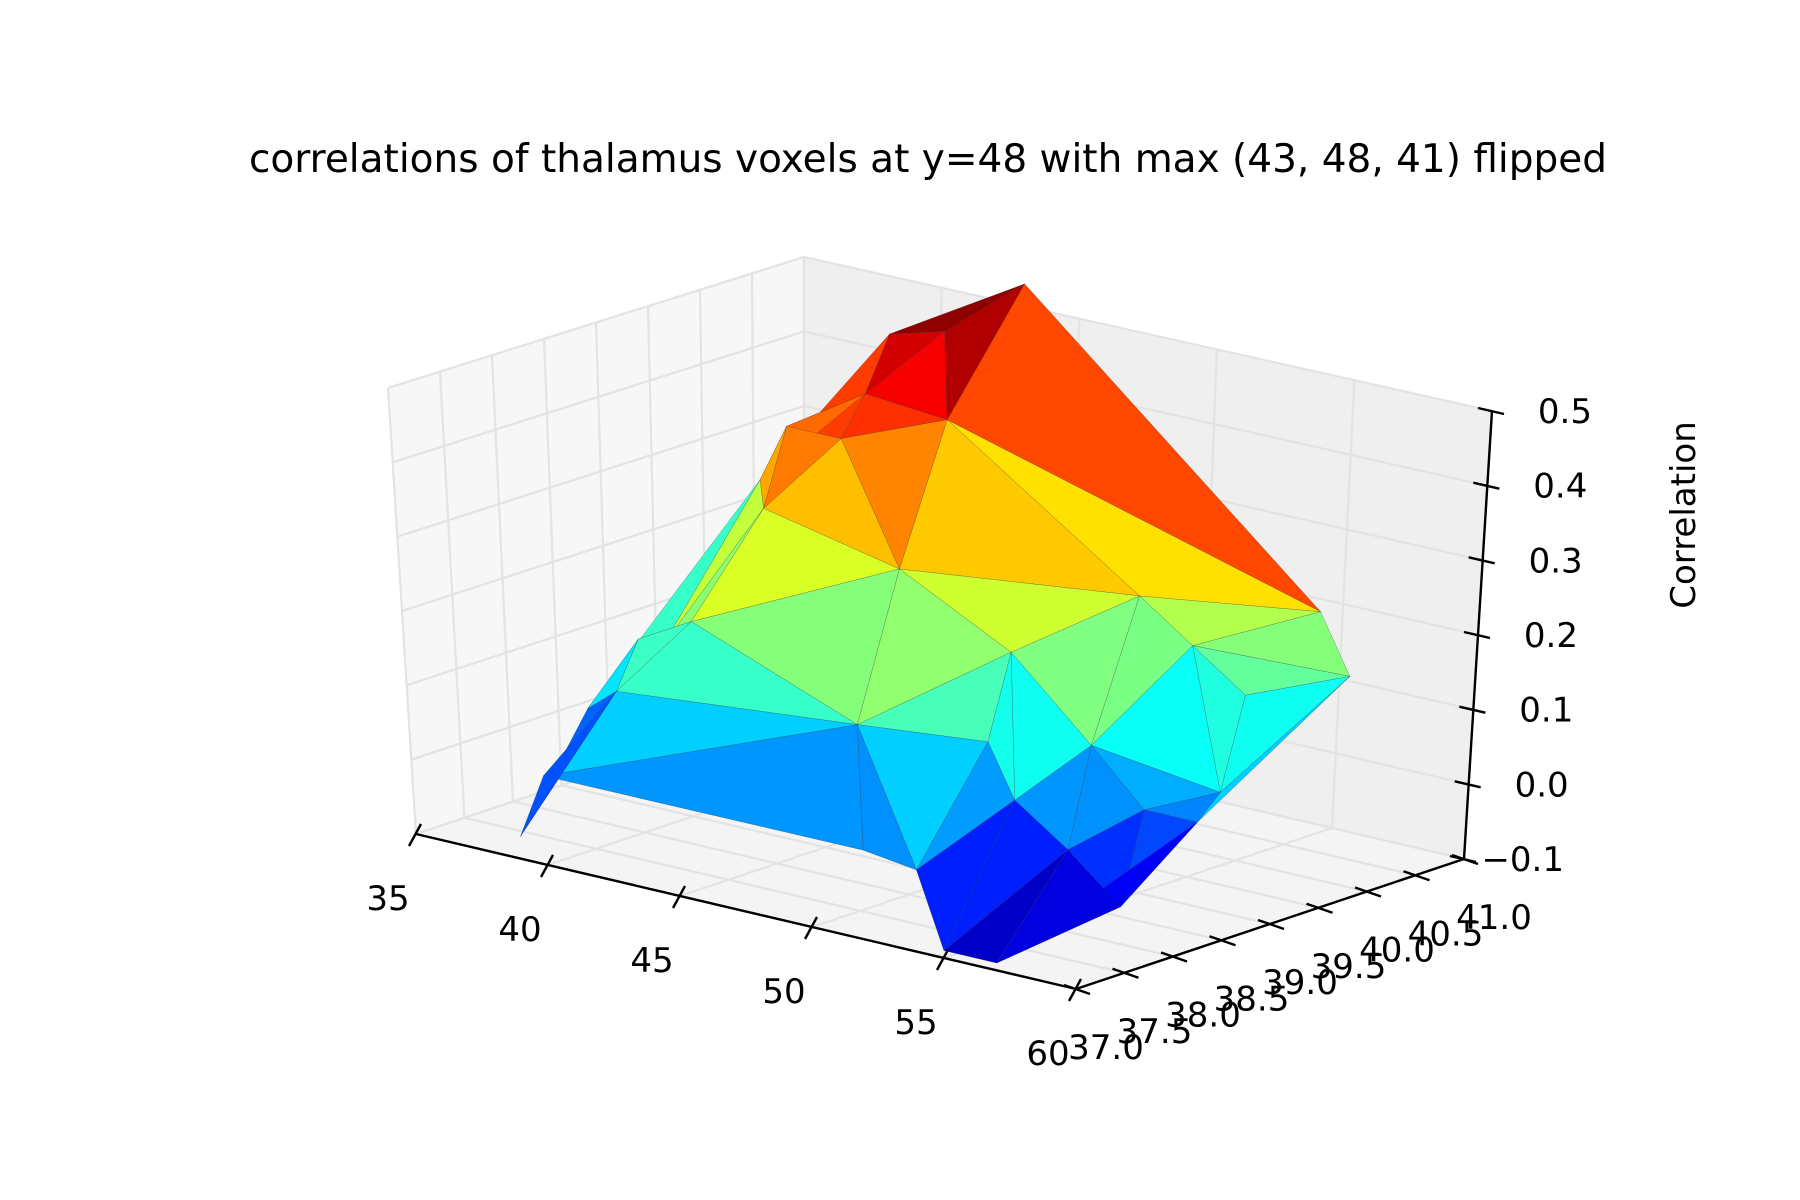  I want to click on x-tick-label: 55, so click(915, 1023).